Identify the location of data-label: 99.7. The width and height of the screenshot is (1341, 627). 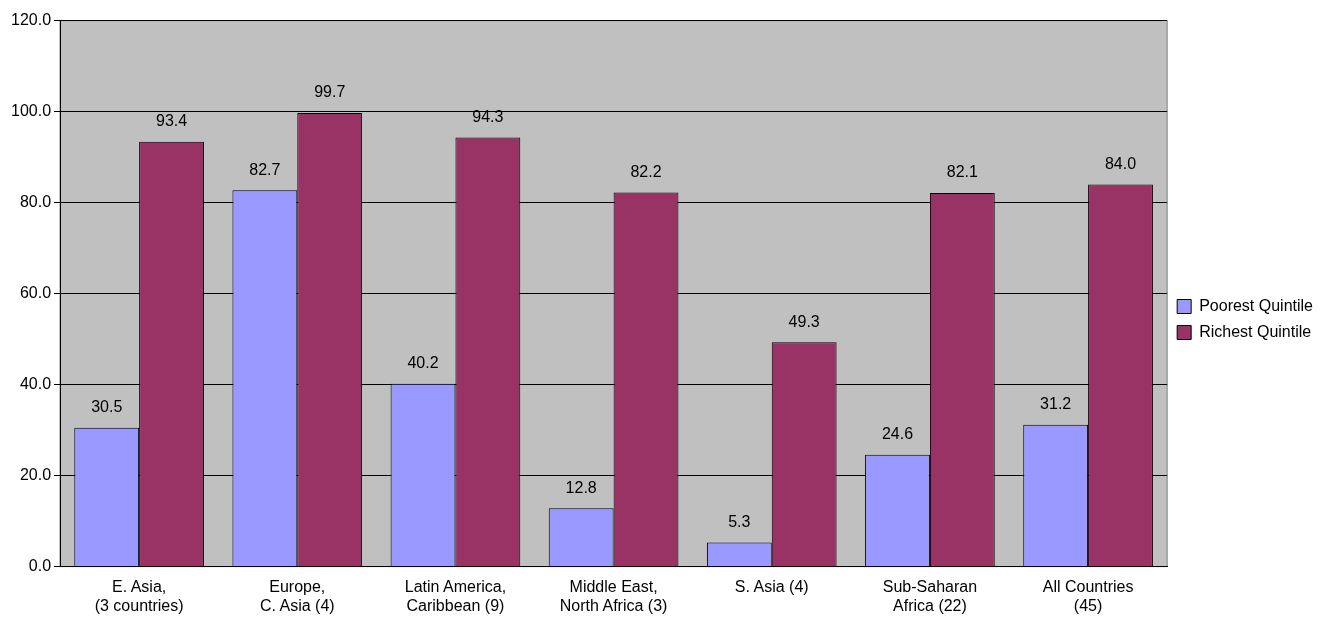
(330, 92).